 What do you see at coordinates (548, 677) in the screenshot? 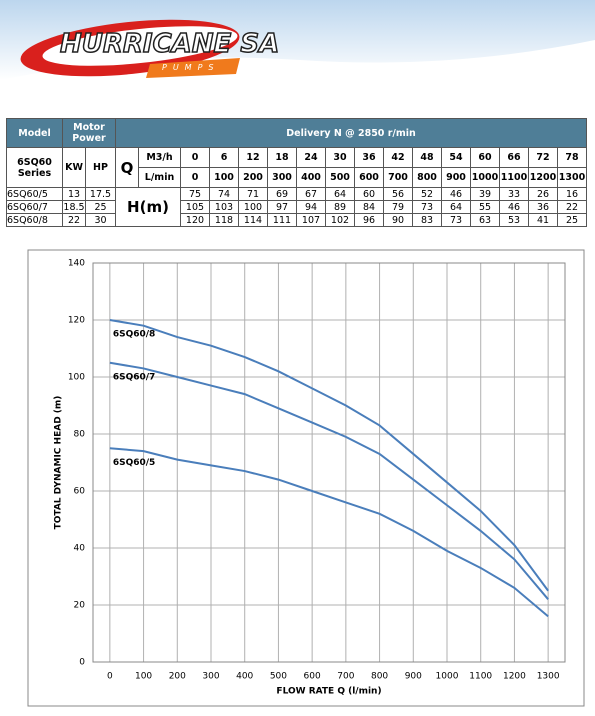
I see `x-tick-label: 1300` at bounding box center [548, 677].